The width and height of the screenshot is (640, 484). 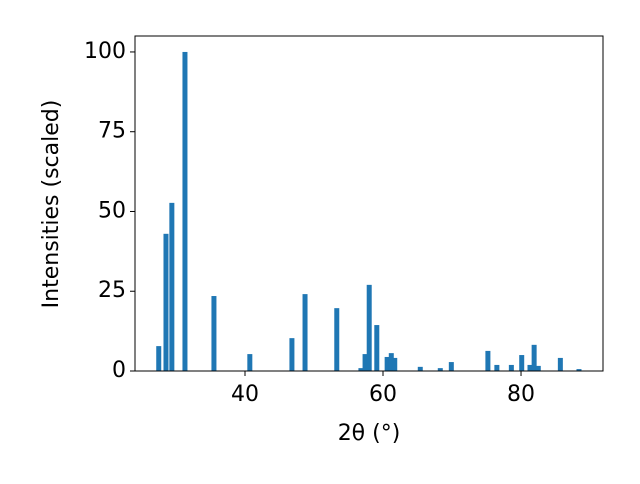 What do you see at coordinates (521, 394) in the screenshot?
I see `x-tick-label: 80` at bounding box center [521, 394].